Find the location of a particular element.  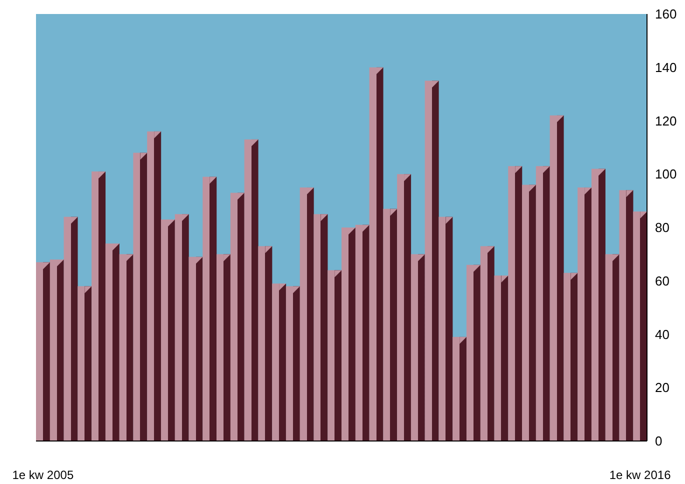

y-tick-label: 100 is located at coordinates (666, 174).